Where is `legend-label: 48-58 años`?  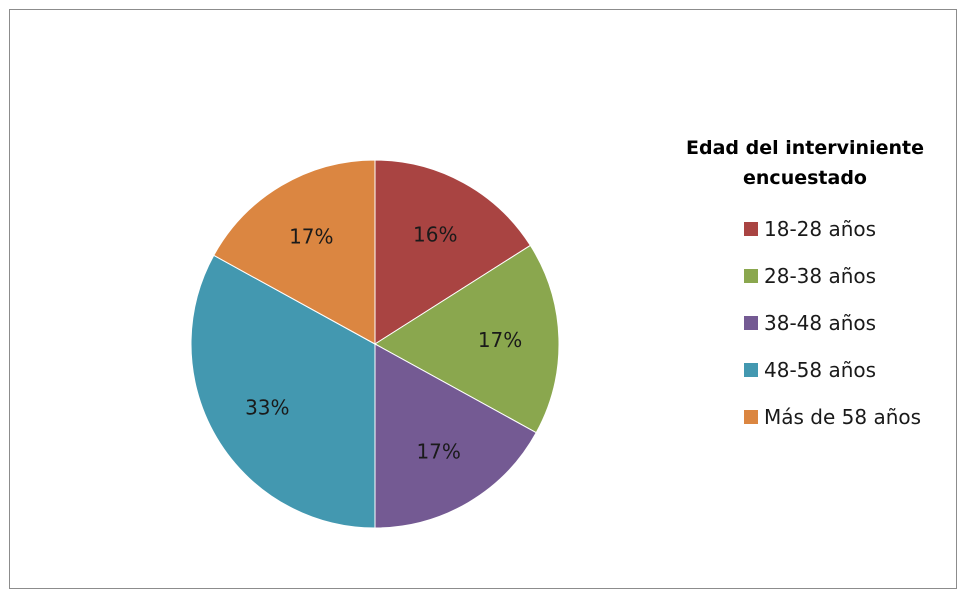 legend-label: 48-58 años is located at coordinates (820, 369).